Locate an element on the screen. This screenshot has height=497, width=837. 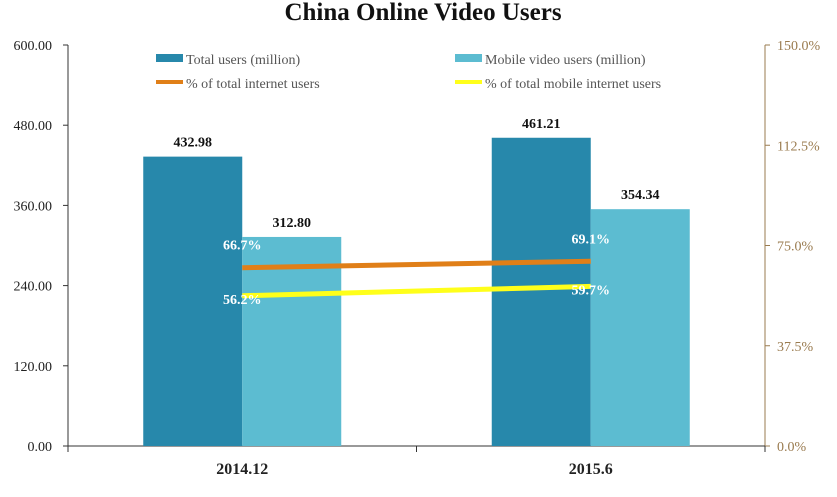
legend-label: % of total internet users is located at coordinates (253, 84).